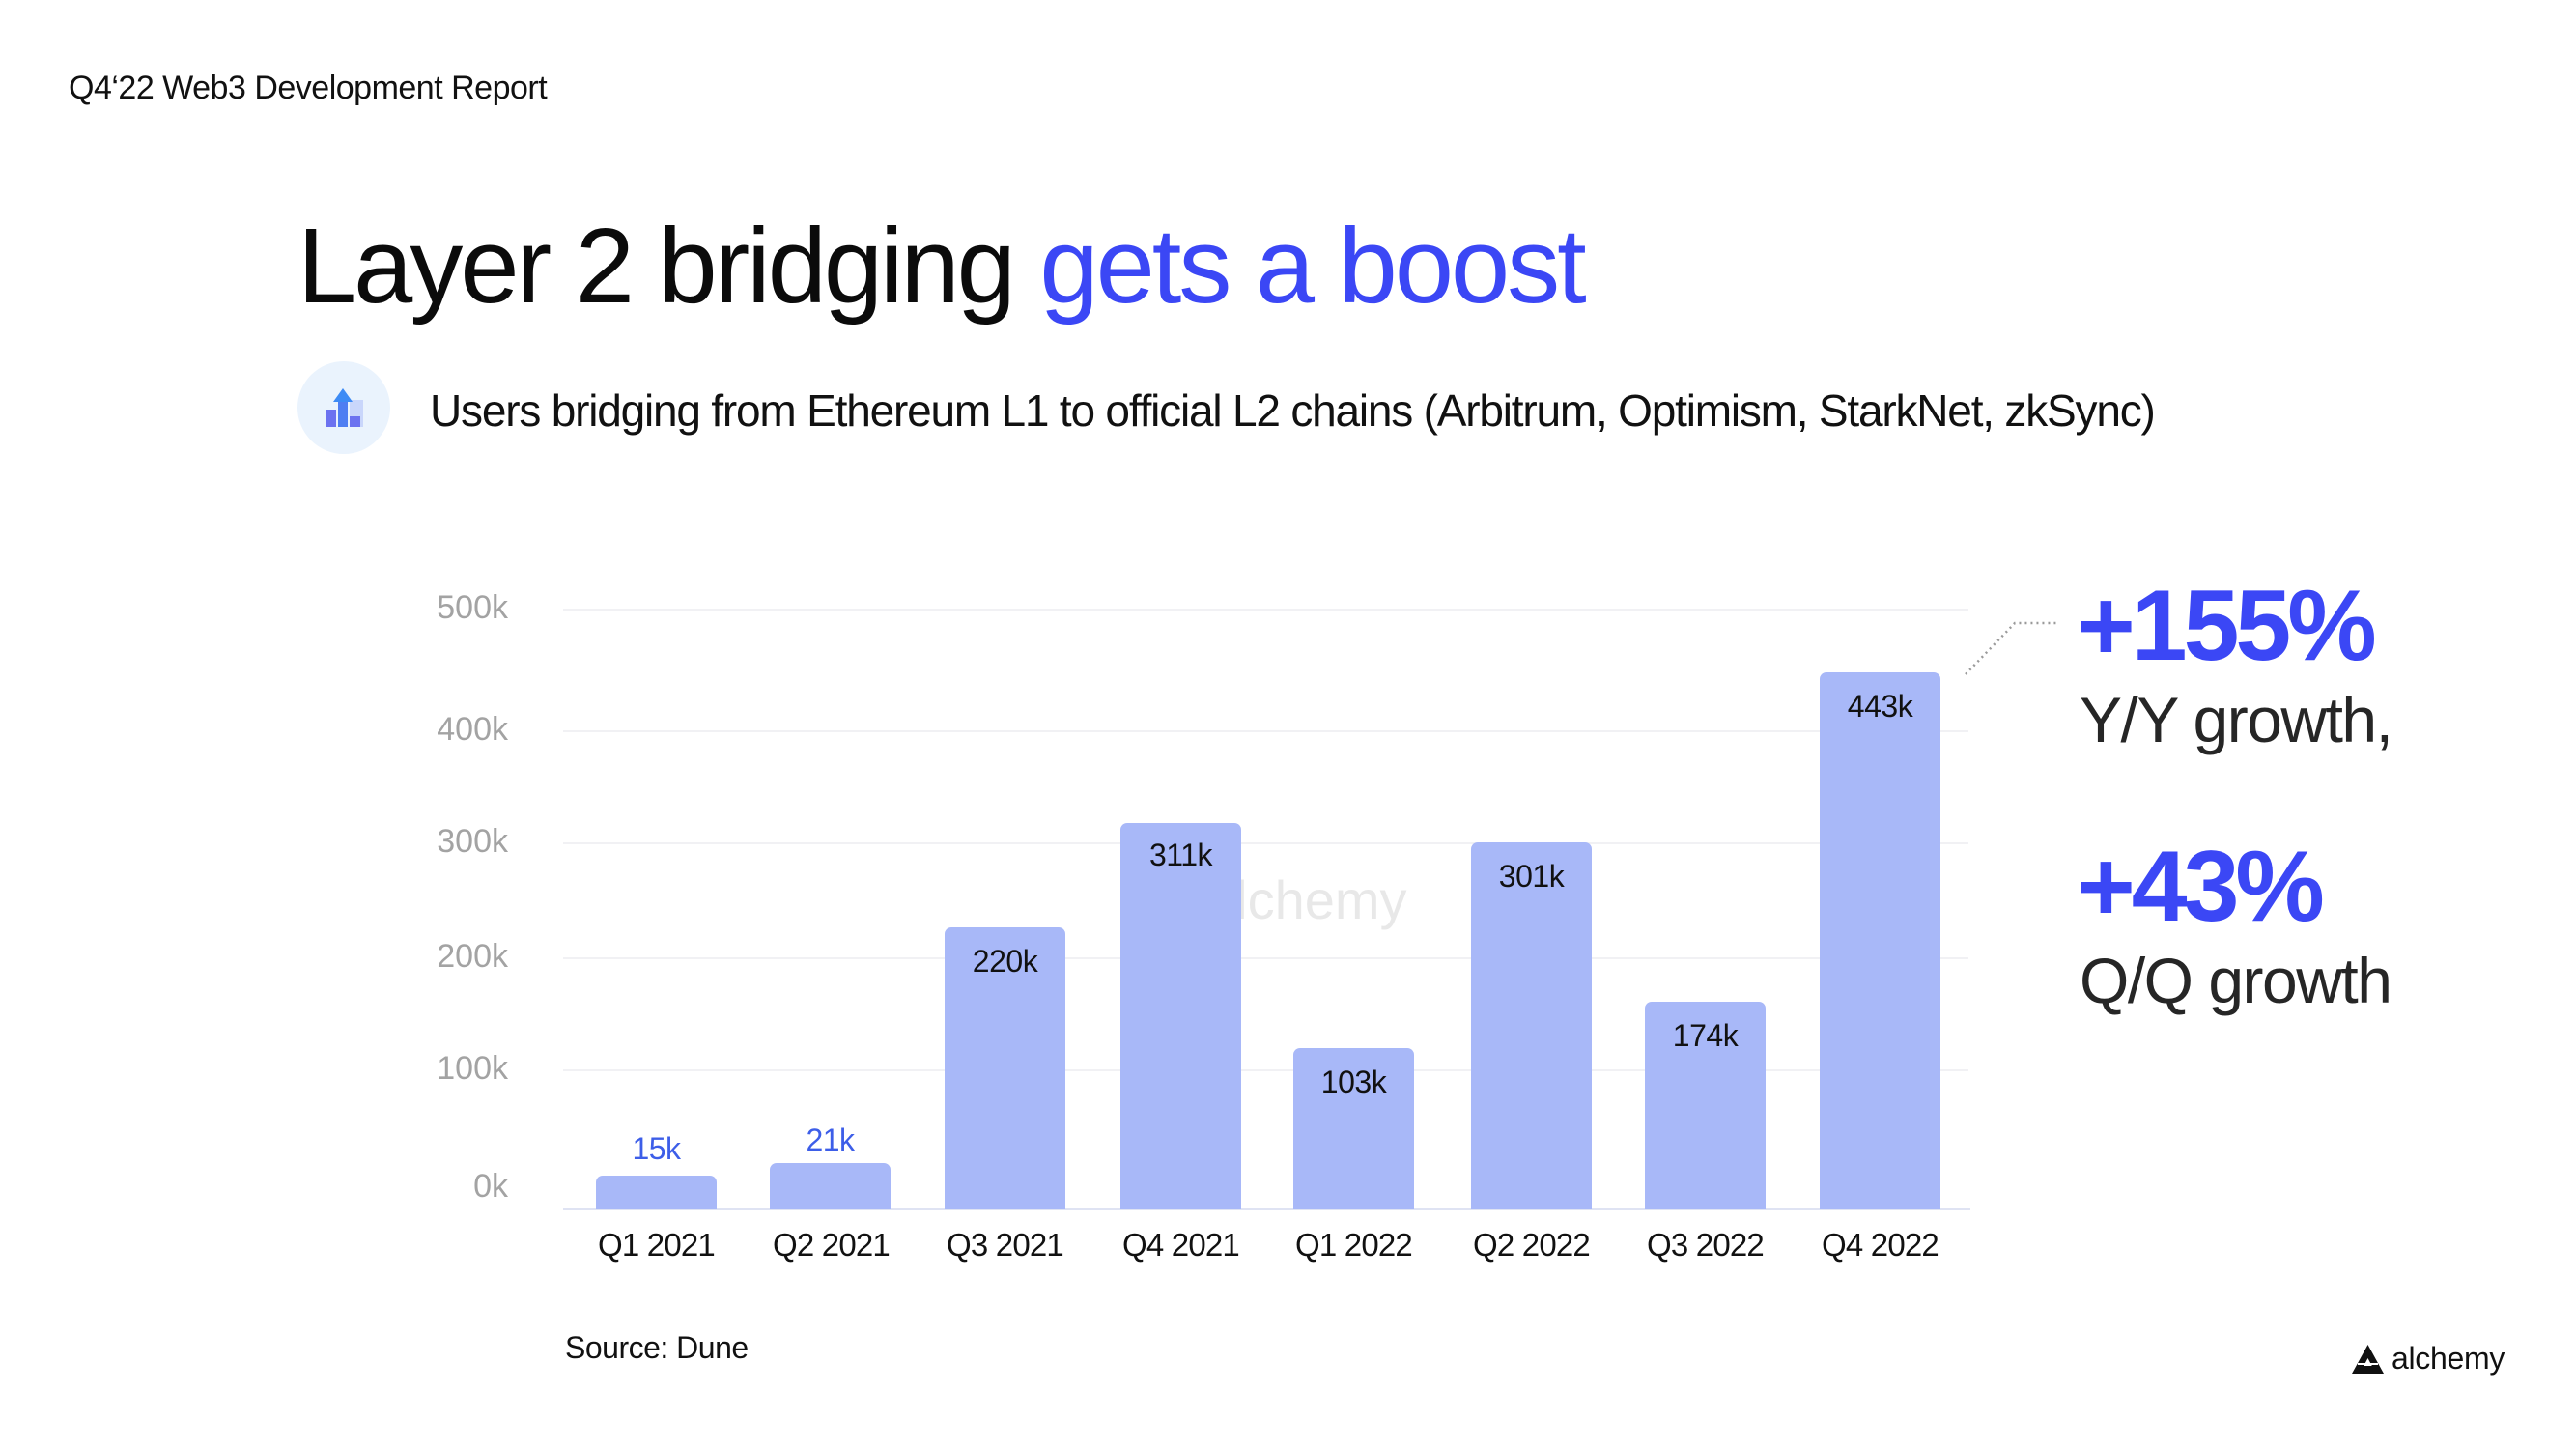 The width and height of the screenshot is (2576, 1449). Describe the element at coordinates (472, 956) in the screenshot. I see `y-tick-label: 200k` at that location.